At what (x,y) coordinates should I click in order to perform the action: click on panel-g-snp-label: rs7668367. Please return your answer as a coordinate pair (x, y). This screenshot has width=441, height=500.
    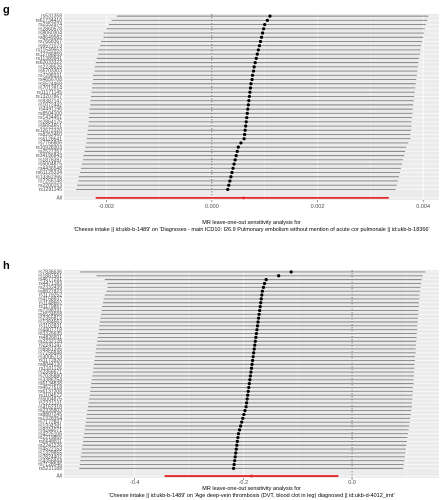
    Looking at the image, I should click on (50, 42).